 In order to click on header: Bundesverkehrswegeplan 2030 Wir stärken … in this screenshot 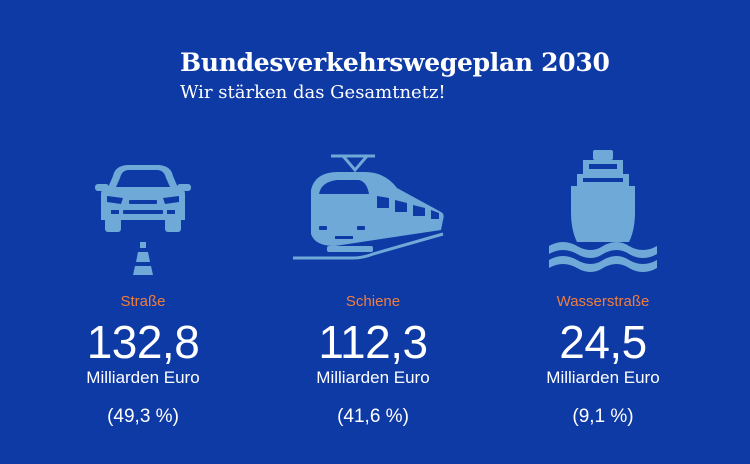, I will do `click(395, 77)`.